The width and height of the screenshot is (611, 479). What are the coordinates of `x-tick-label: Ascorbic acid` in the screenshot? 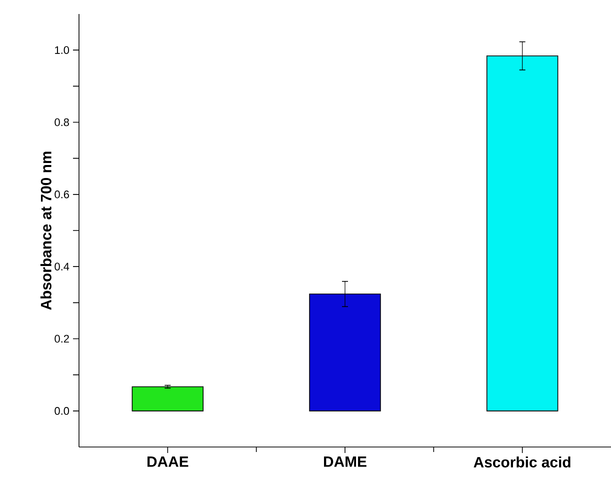 It's located at (522, 462).